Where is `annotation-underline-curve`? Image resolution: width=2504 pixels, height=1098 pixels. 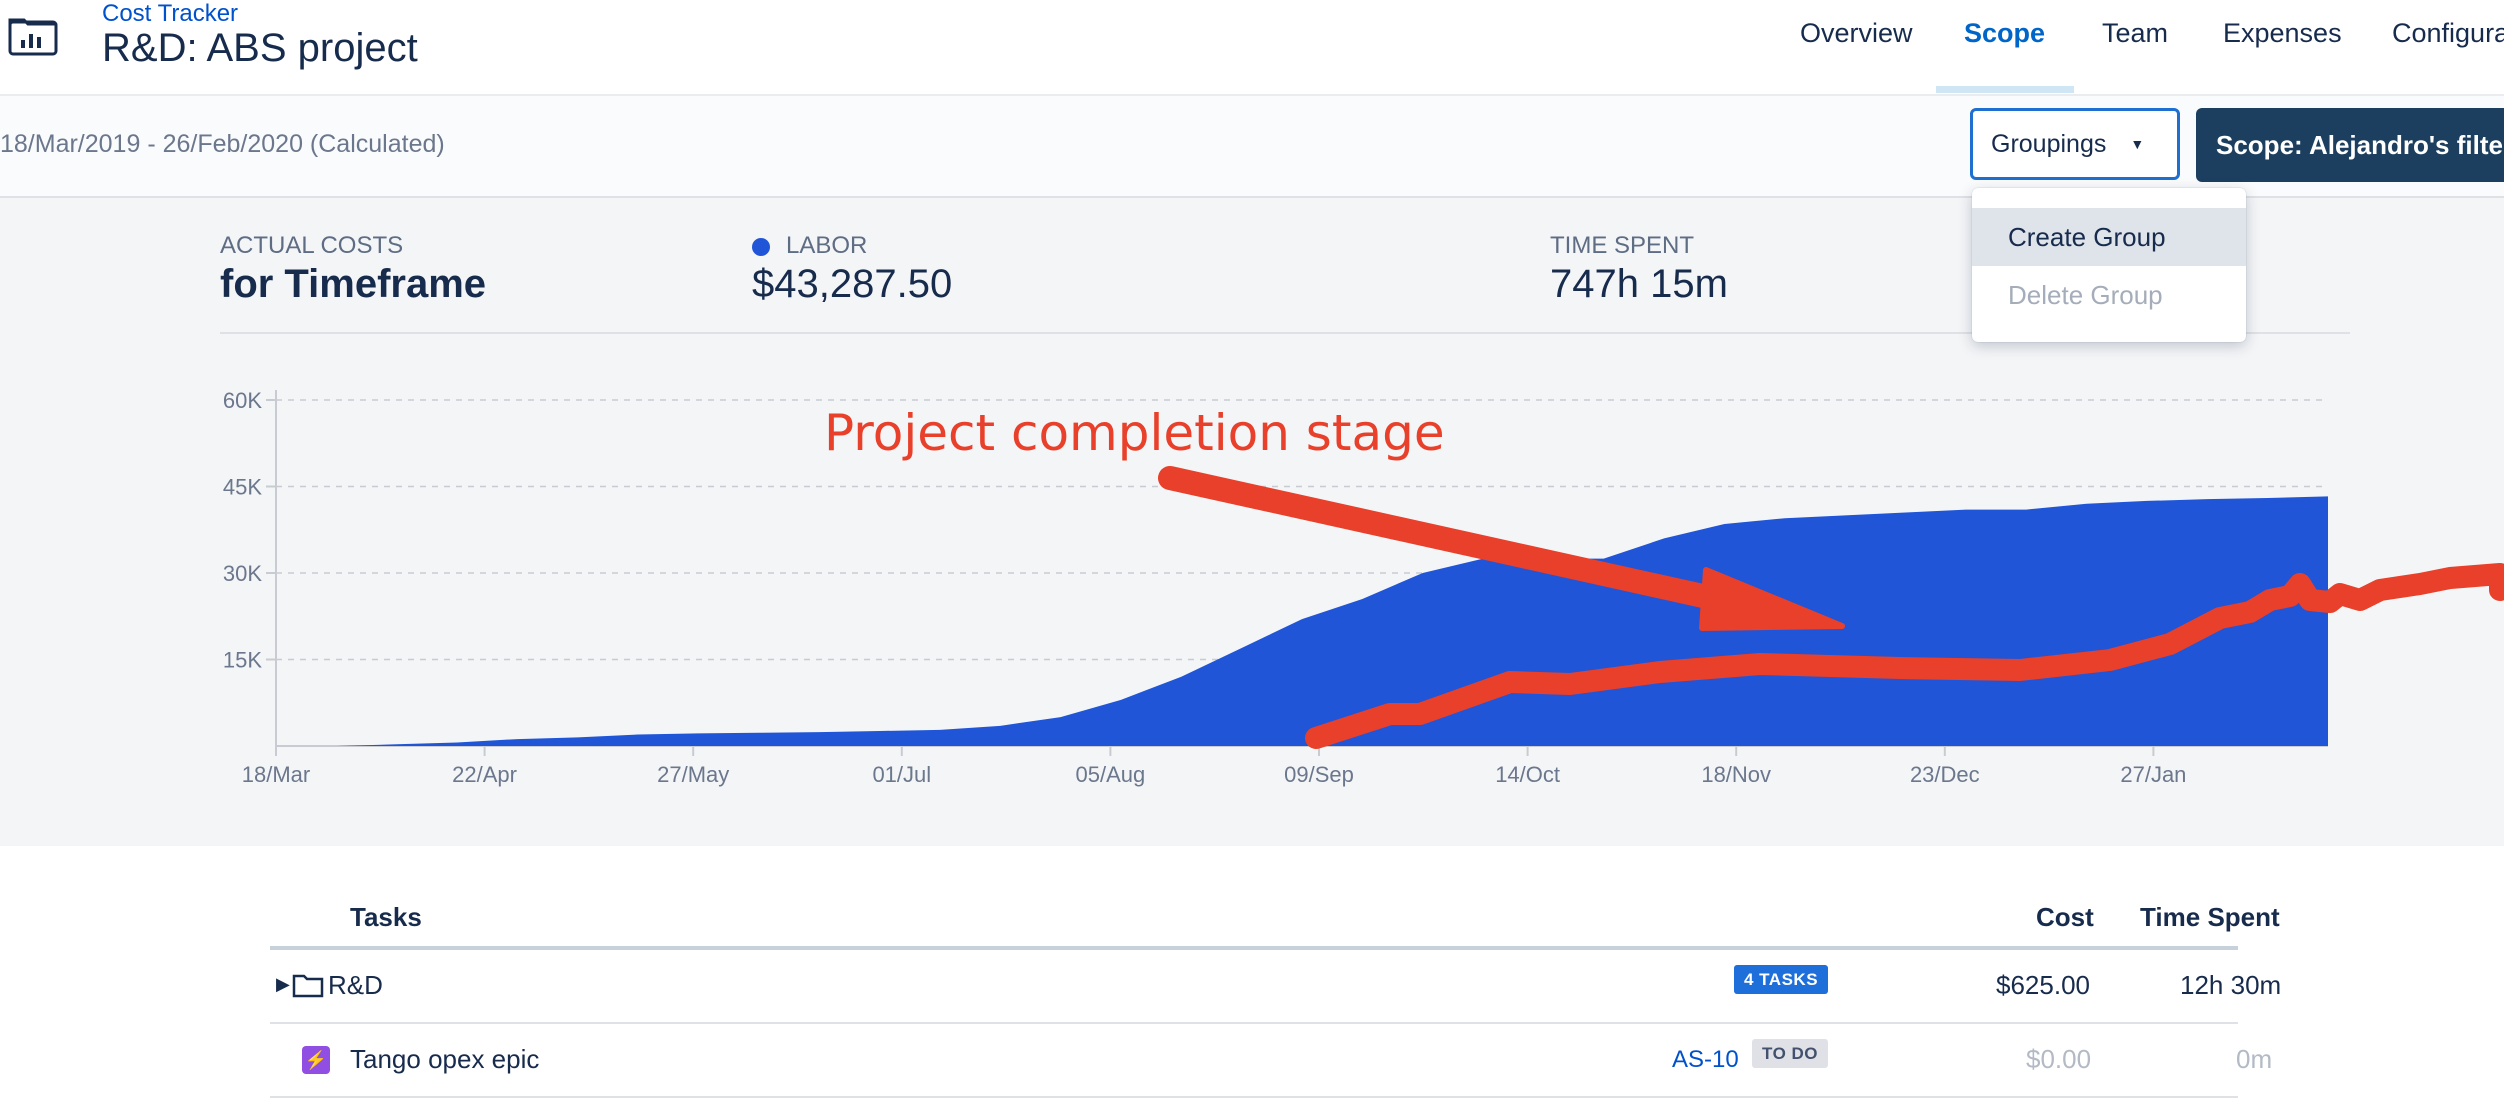
annotation-underline-curve is located at coordinates (1904, 656).